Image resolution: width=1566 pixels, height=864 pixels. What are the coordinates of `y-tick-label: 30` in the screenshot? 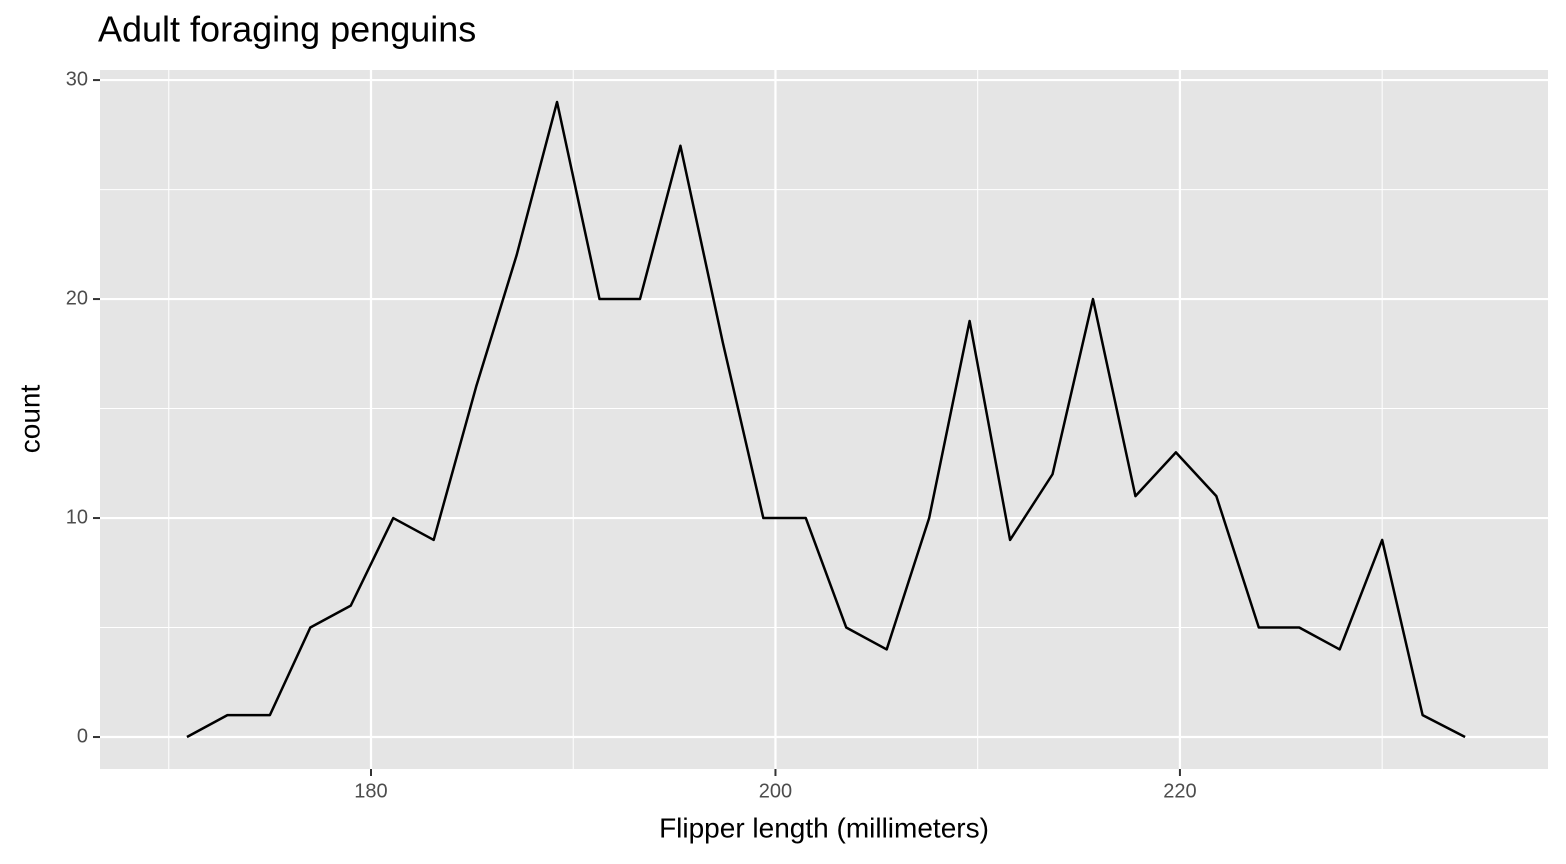 It's located at (77, 79).